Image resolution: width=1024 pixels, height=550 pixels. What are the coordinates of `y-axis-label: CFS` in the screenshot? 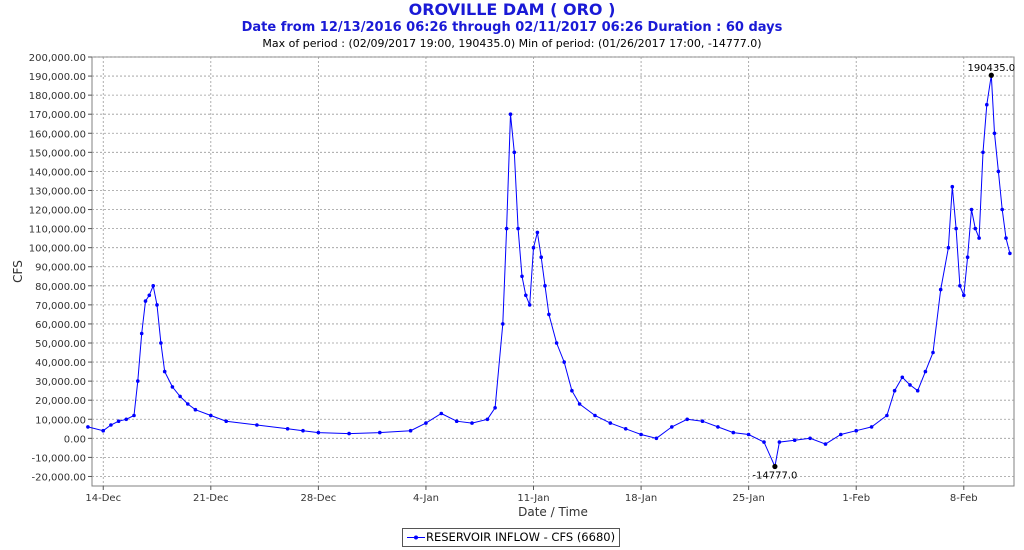 It's located at (18, 271).